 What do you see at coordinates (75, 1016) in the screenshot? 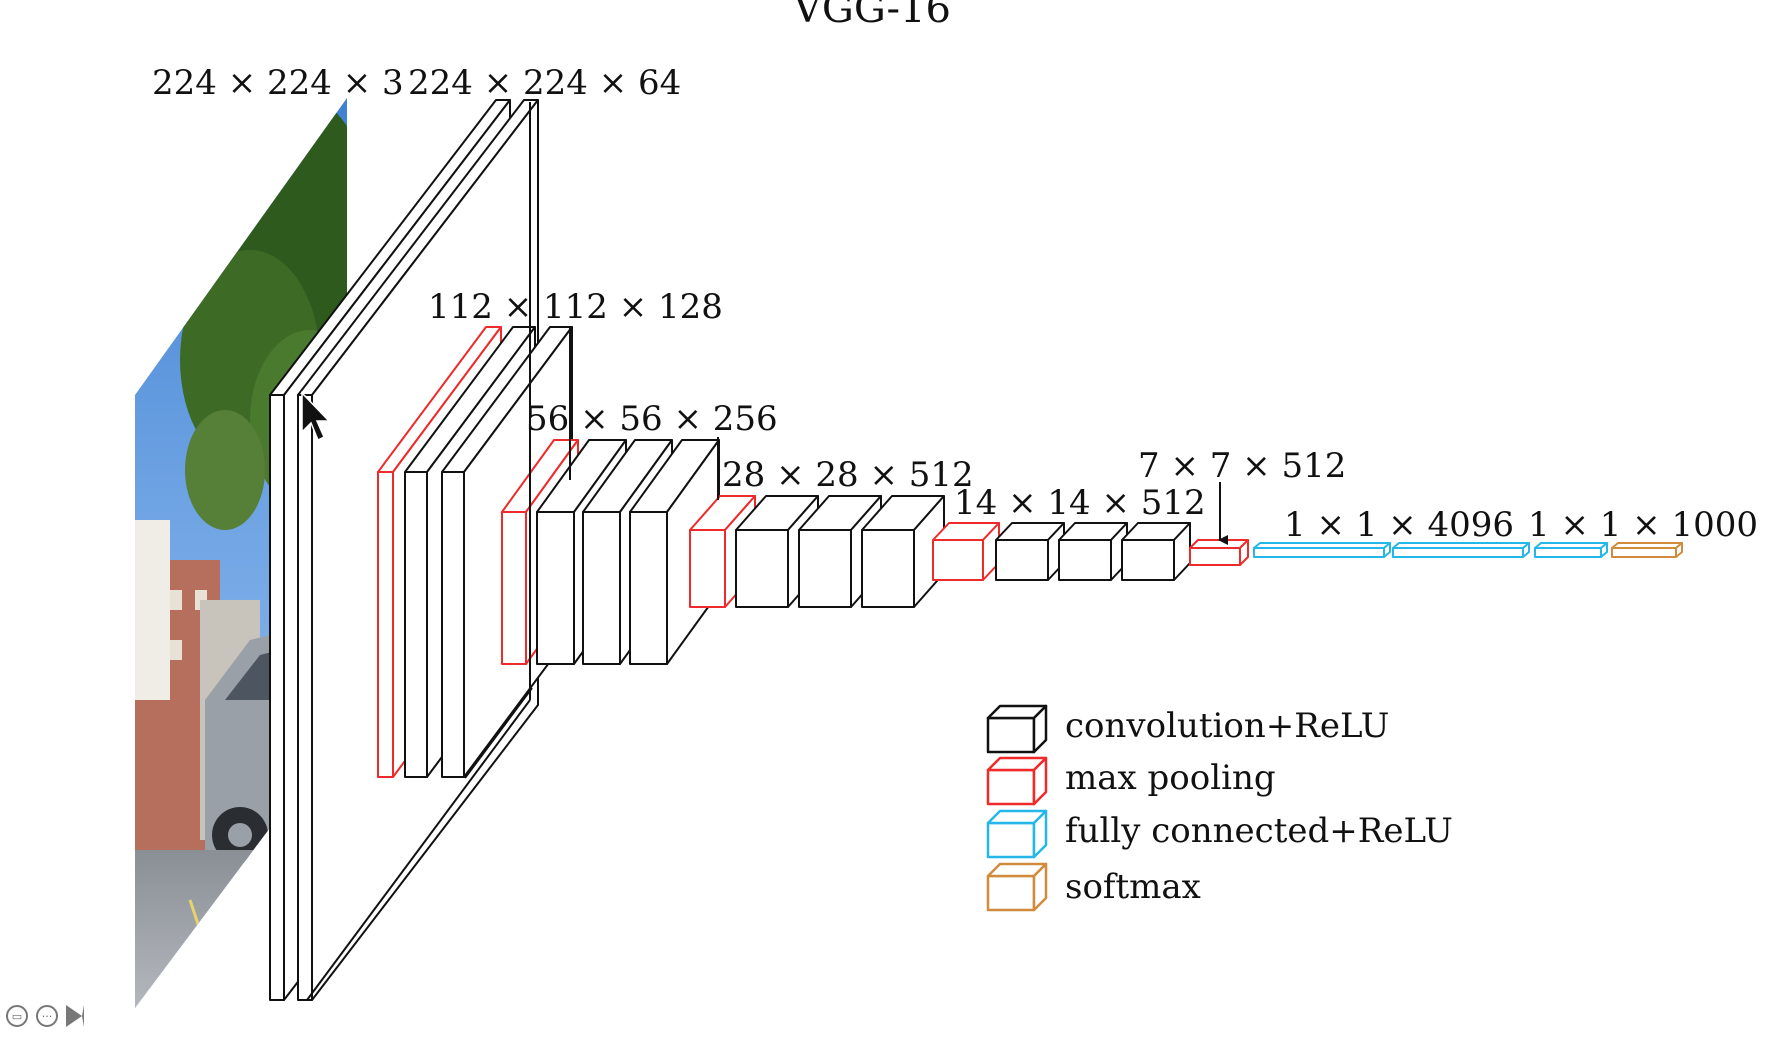
I see `next-slide-icon` at bounding box center [75, 1016].